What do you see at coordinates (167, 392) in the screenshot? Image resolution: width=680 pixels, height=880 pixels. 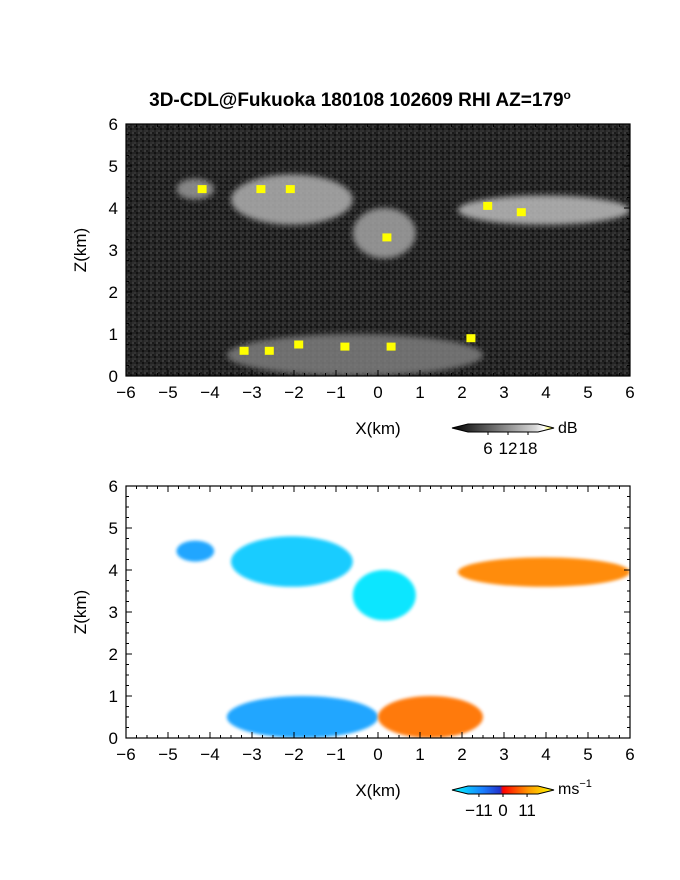 I see `top-x-tick-label: −5` at bounding box center [167, 392].